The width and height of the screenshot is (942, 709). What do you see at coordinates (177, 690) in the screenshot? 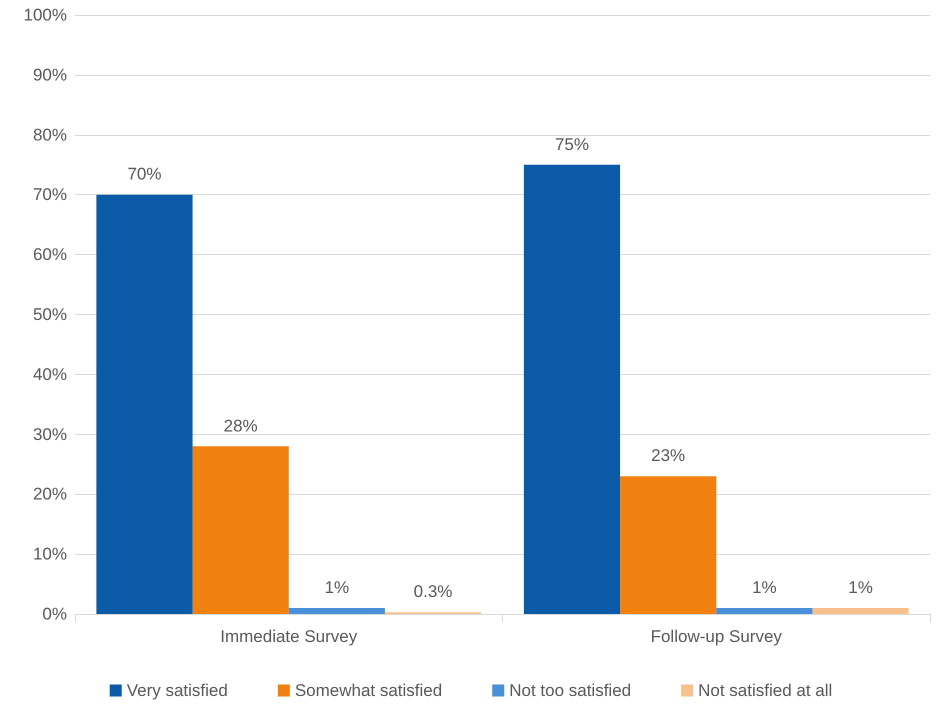
I see `legend-label: Very satisfied` at bounding box center [177, 690].